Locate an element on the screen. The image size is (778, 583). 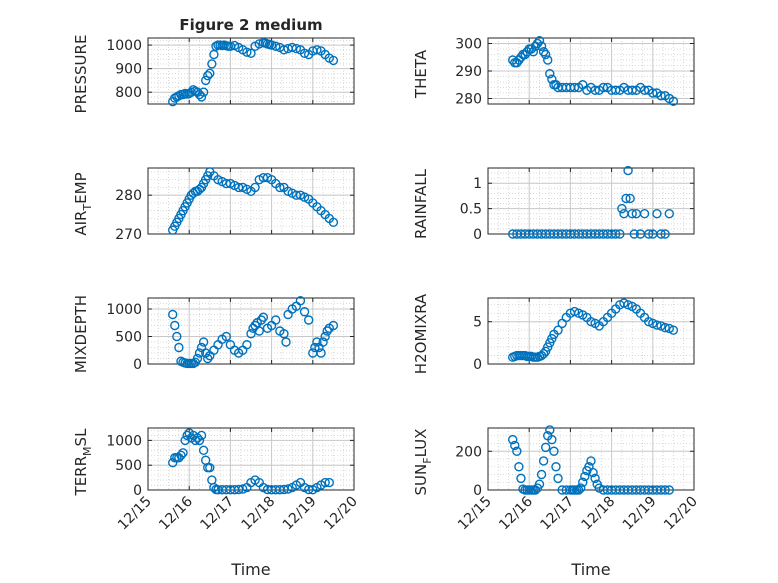
x-tick-label: 12/20 is located at coordinates (341, 514).